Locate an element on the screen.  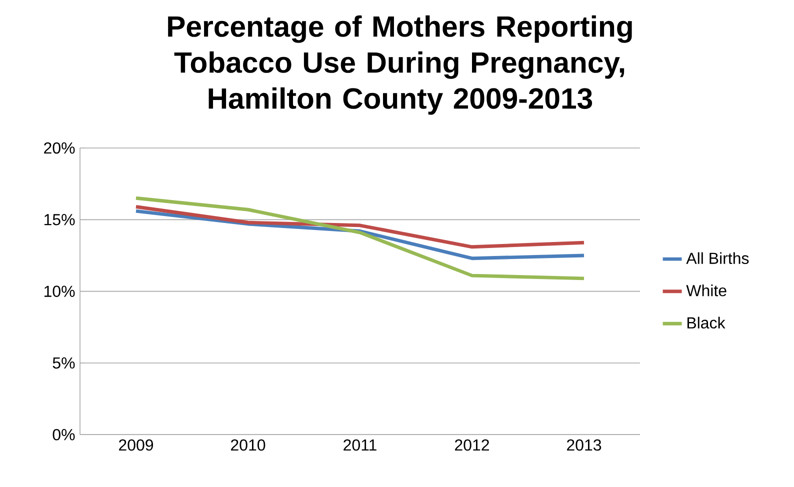
x-tick-label: 2013 is located at coordinates (584, 445).